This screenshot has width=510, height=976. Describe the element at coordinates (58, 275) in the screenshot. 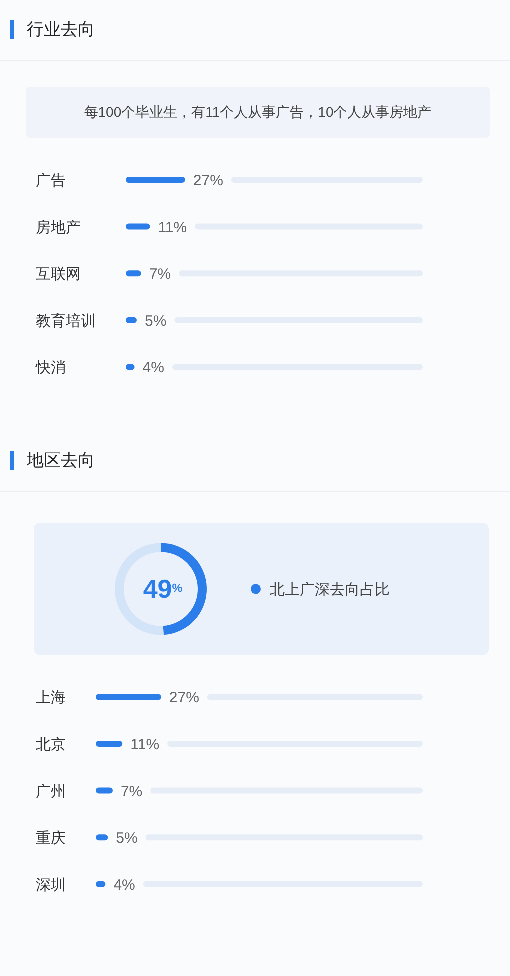

I see `y-tick-label: 互联网` at that location.